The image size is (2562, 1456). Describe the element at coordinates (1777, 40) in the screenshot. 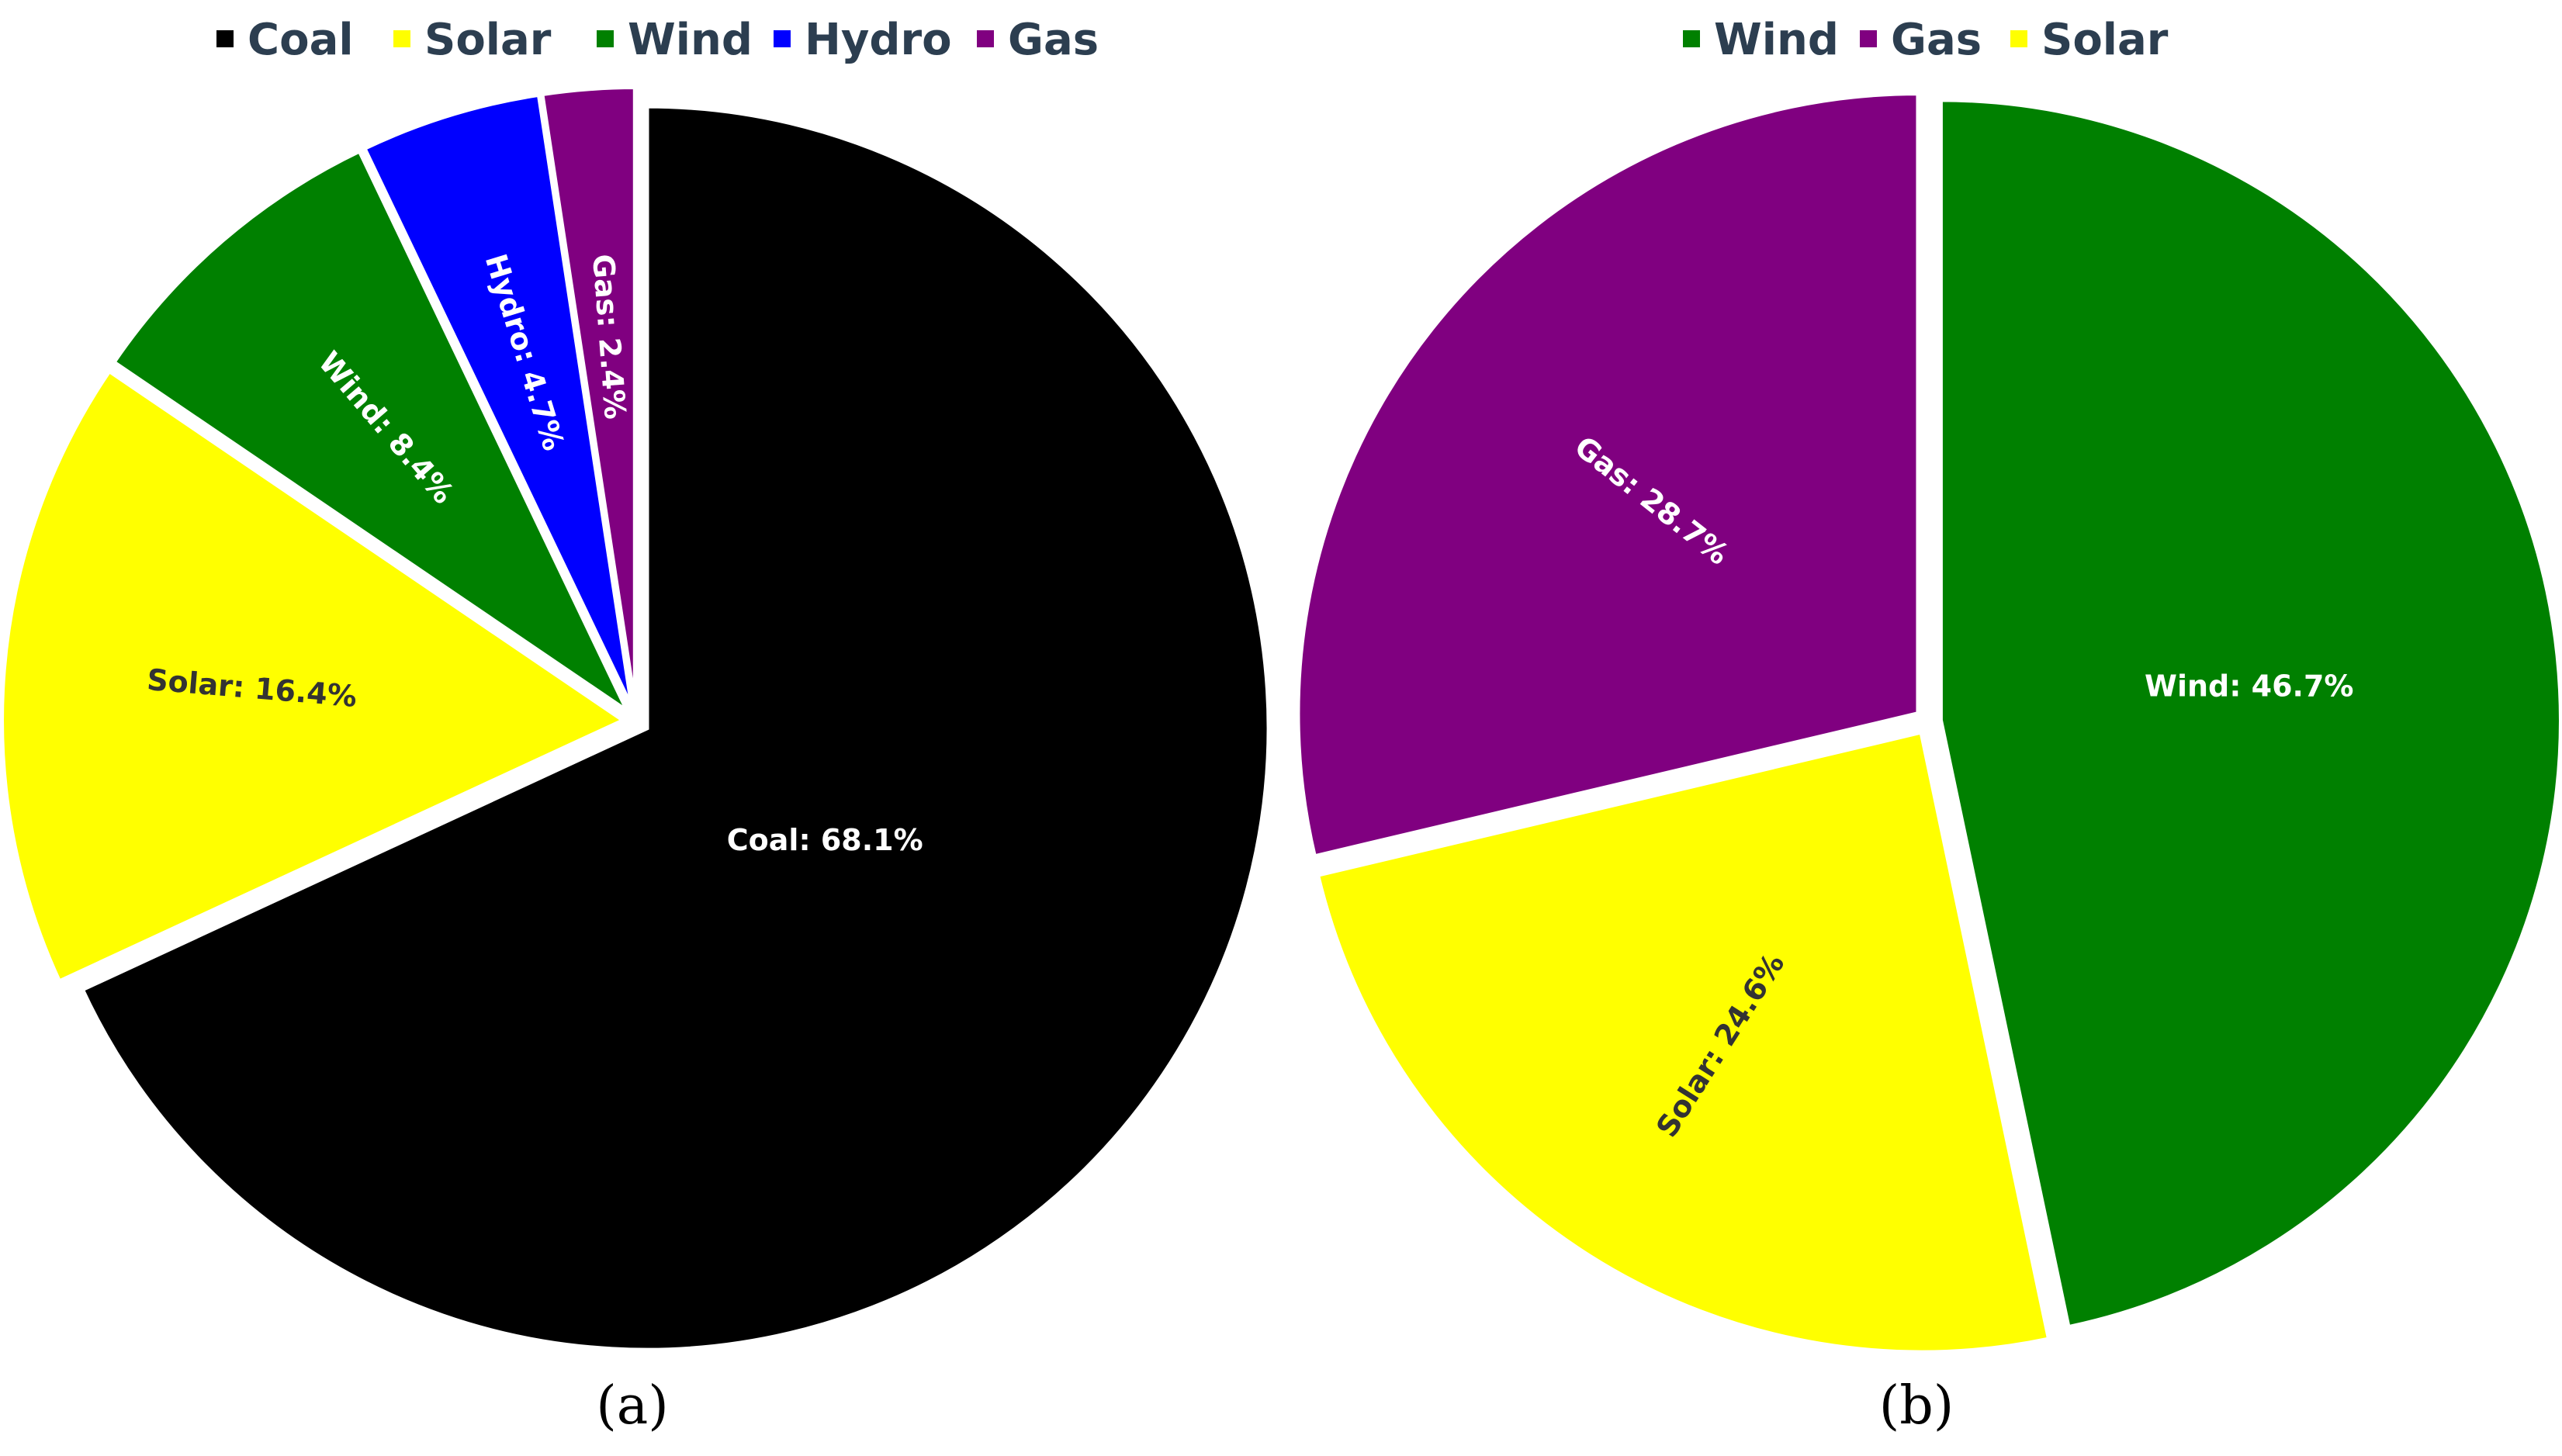

I see `legend-label-wind-b: Wind` at that location.